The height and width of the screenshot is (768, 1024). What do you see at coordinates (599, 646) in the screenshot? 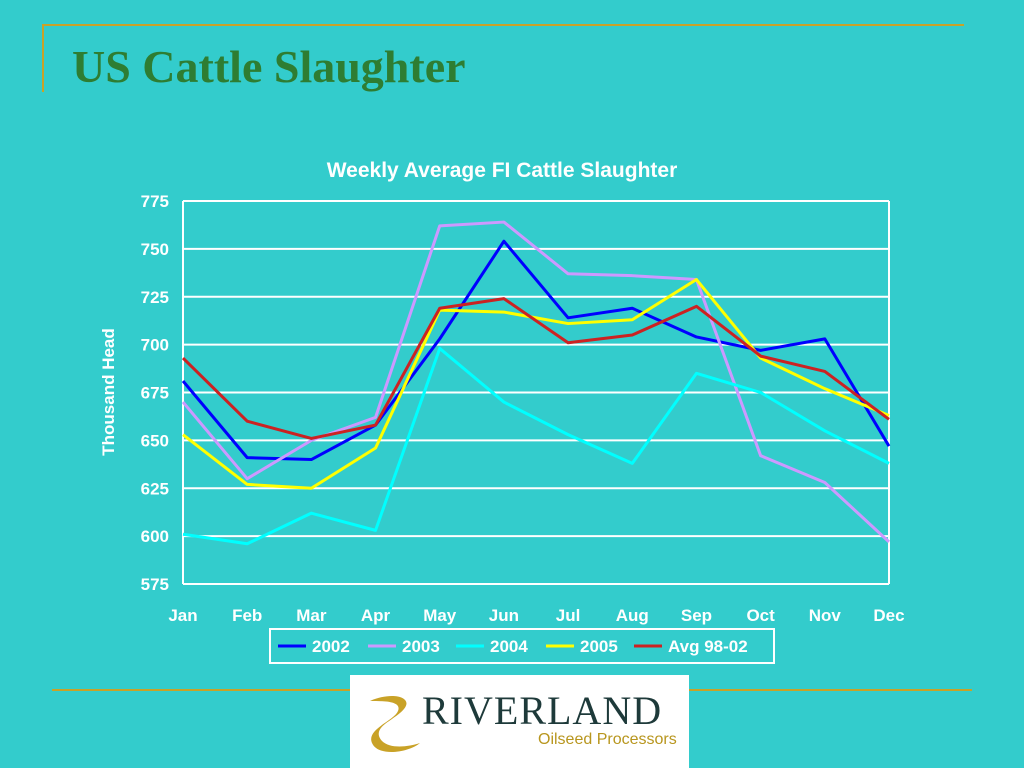
I see `legend-label: 2005` at bounding box center [599, 646].